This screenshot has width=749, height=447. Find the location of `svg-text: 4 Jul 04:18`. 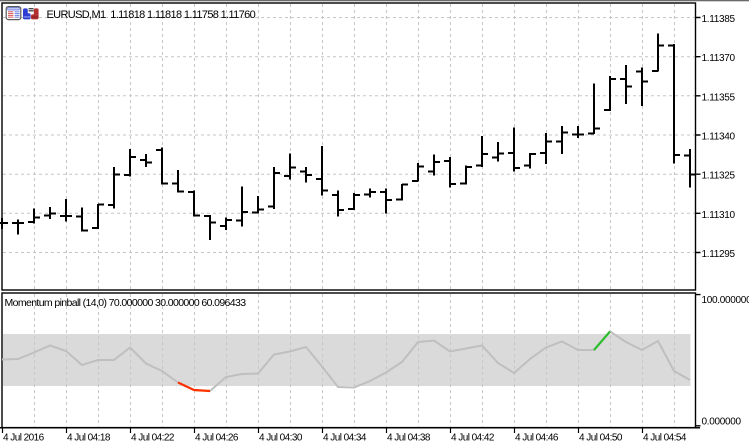

svg-text: 4 Jul 04:18 is located at coordinates (89, 438).